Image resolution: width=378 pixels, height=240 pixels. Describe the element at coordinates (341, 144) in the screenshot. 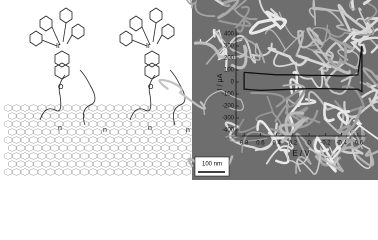

I see `x-tick-label: -0.4` at that location.